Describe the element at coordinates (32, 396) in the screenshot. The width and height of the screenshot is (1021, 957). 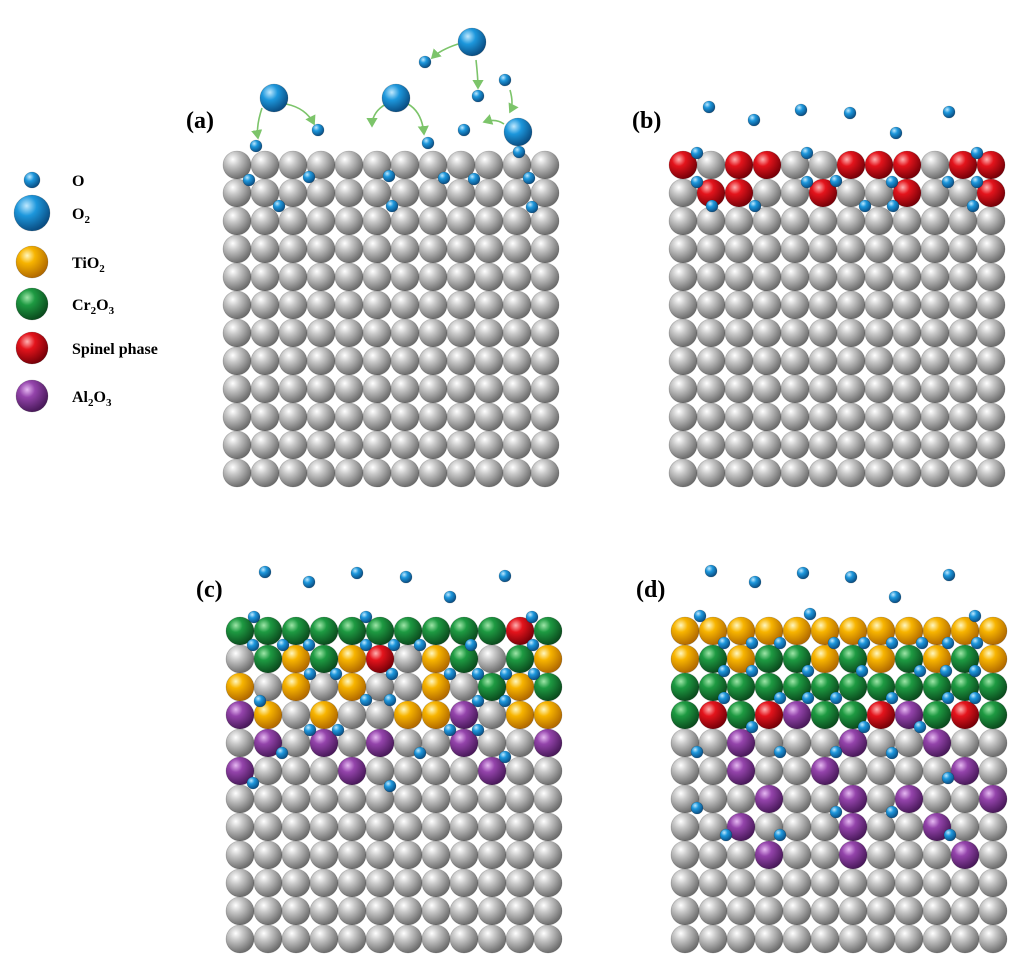
I see `legend-al2o3-icon` at that location.